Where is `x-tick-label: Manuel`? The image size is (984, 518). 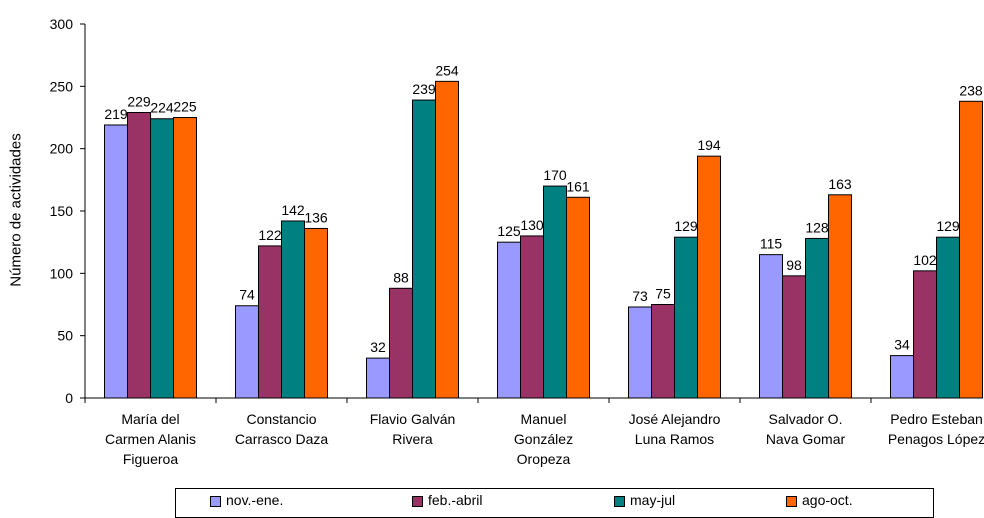 x-tick-label: Manuel is located at coordinates (544, 419).